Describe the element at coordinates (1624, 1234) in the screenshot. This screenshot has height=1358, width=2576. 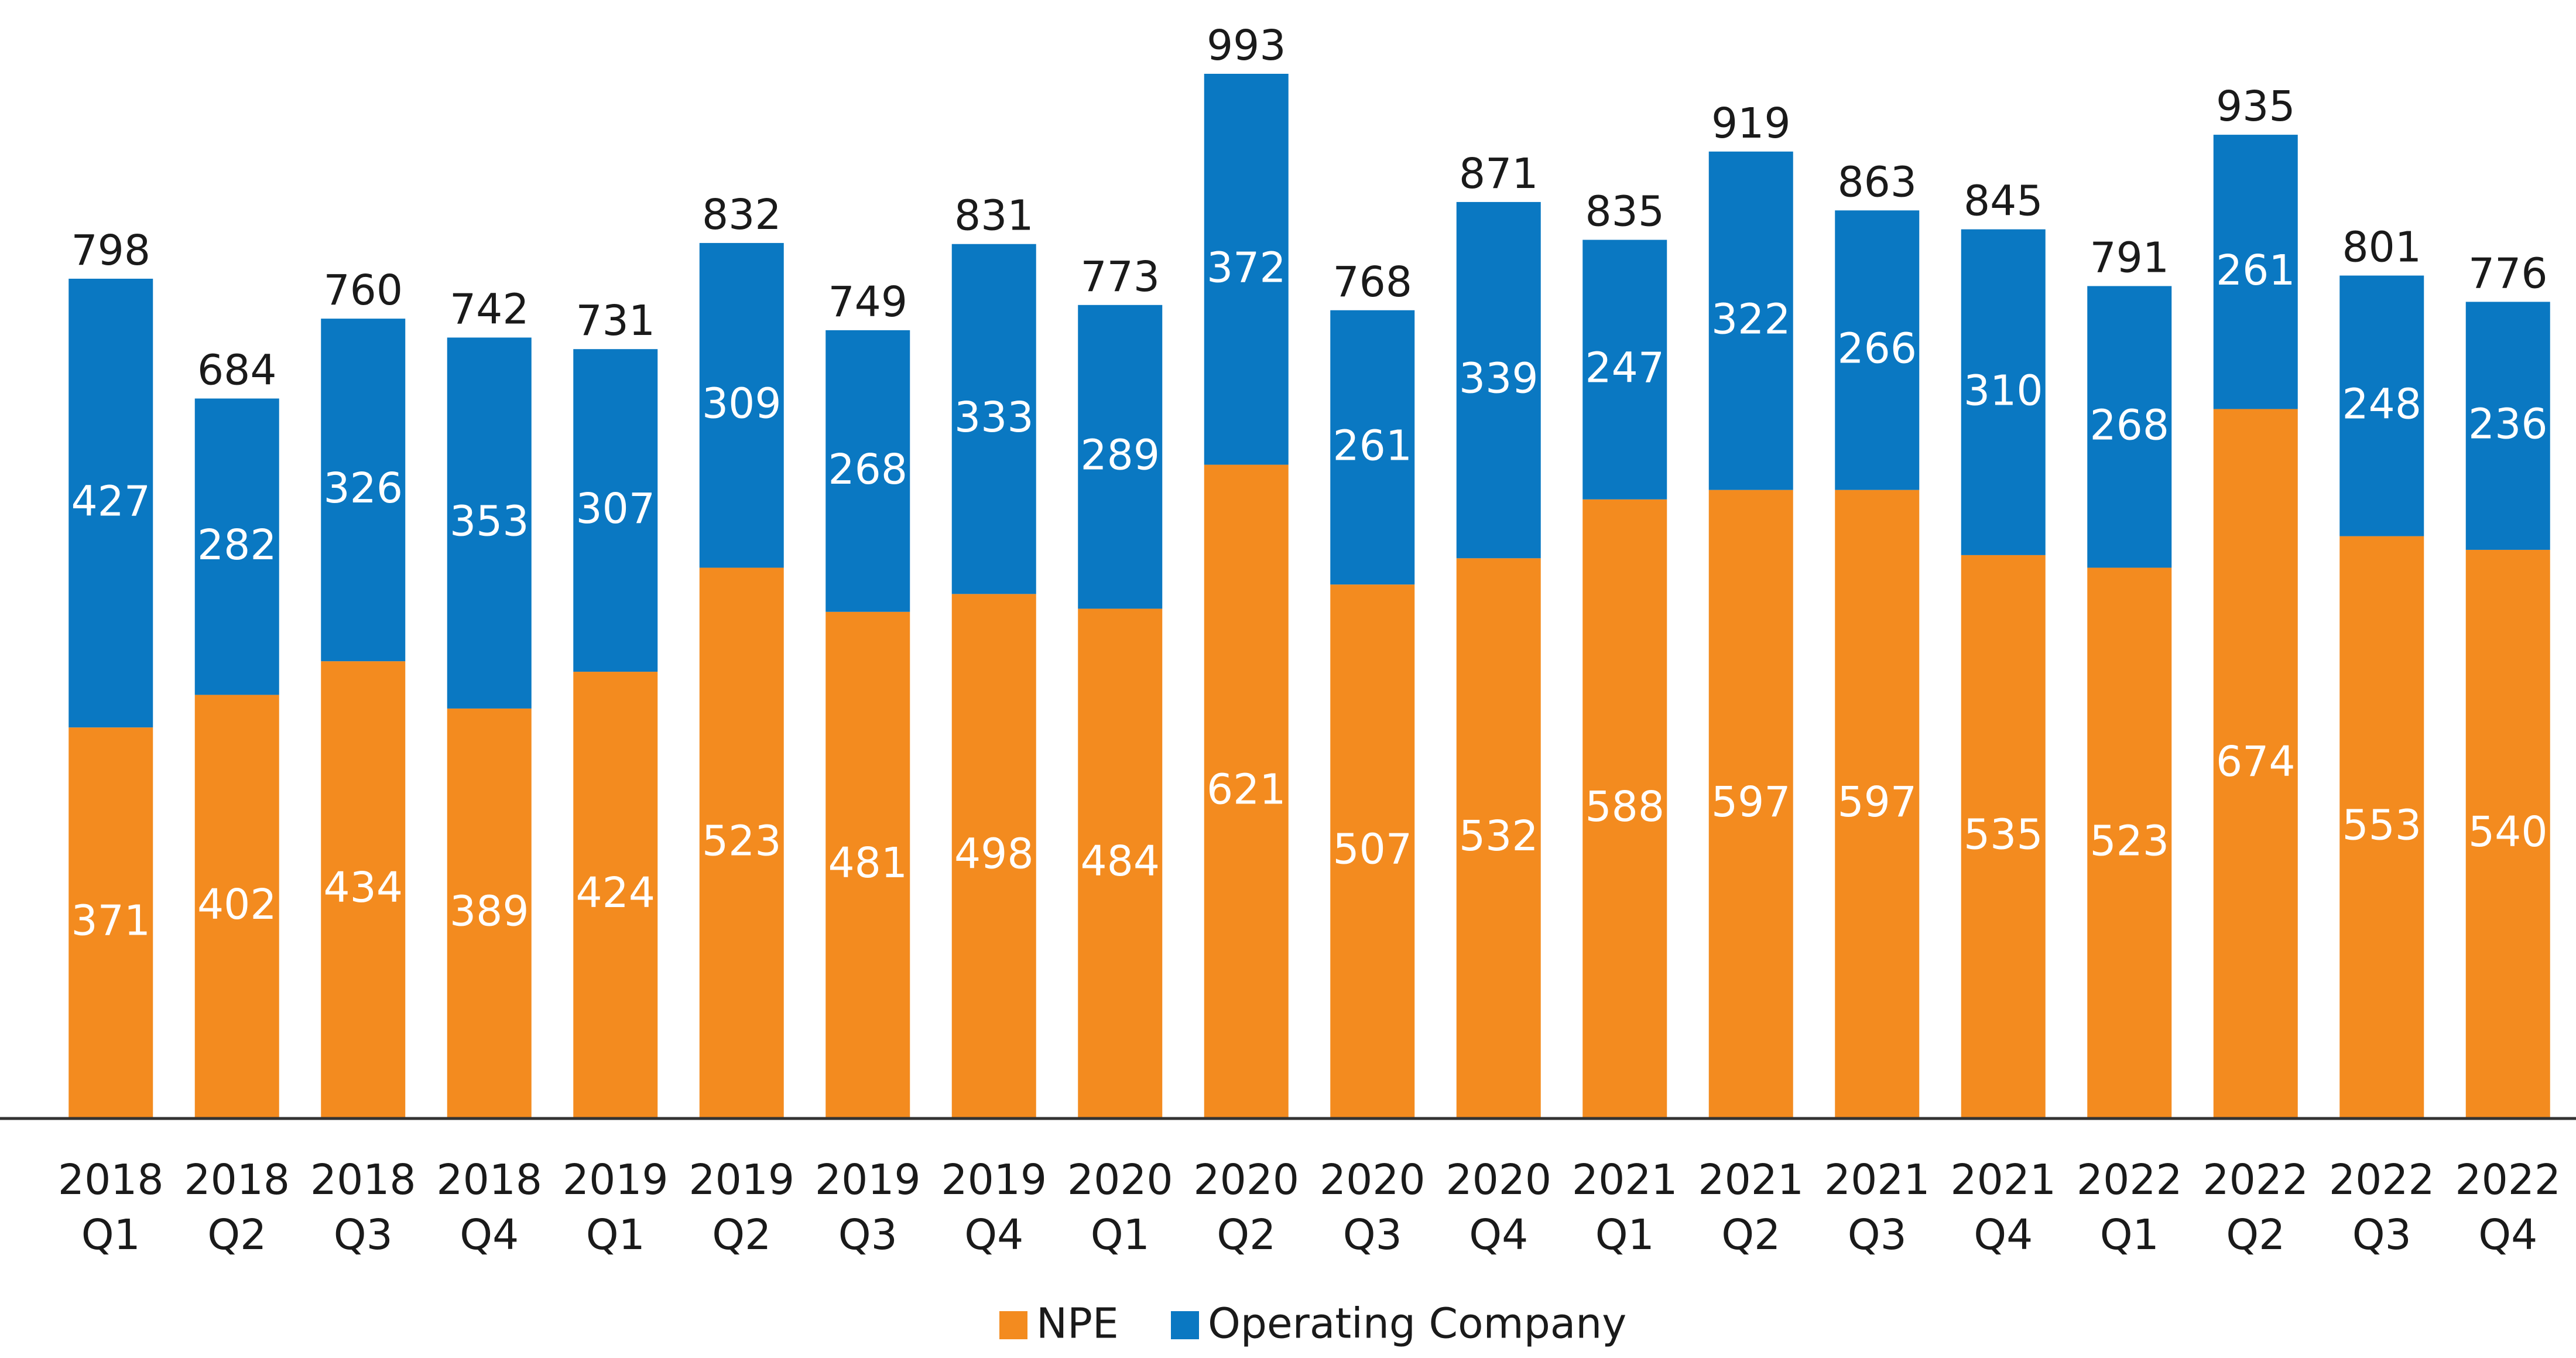
I see `tick-label-quarter-2021-q1: Q1` at that location.